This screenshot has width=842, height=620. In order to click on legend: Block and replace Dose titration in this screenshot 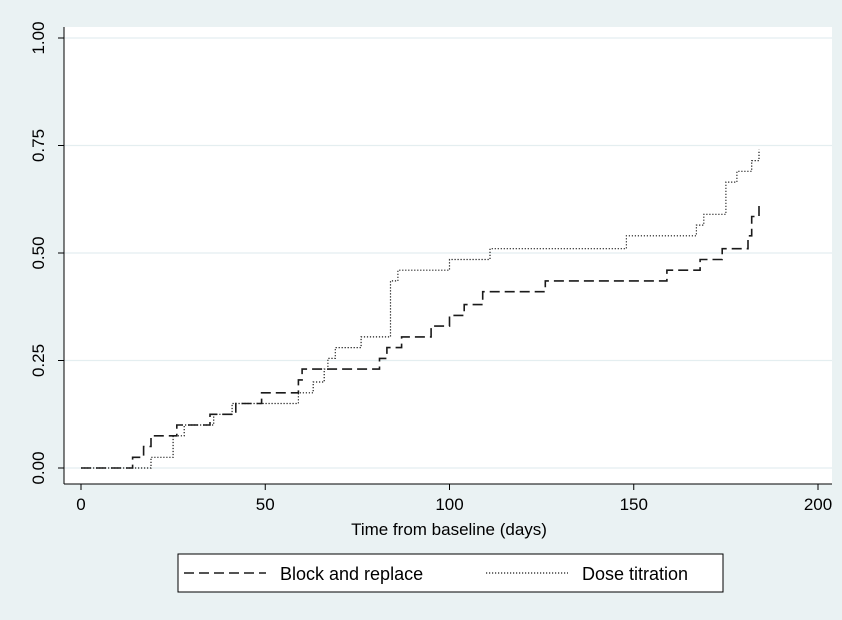, I will do `click(450, 573)`.